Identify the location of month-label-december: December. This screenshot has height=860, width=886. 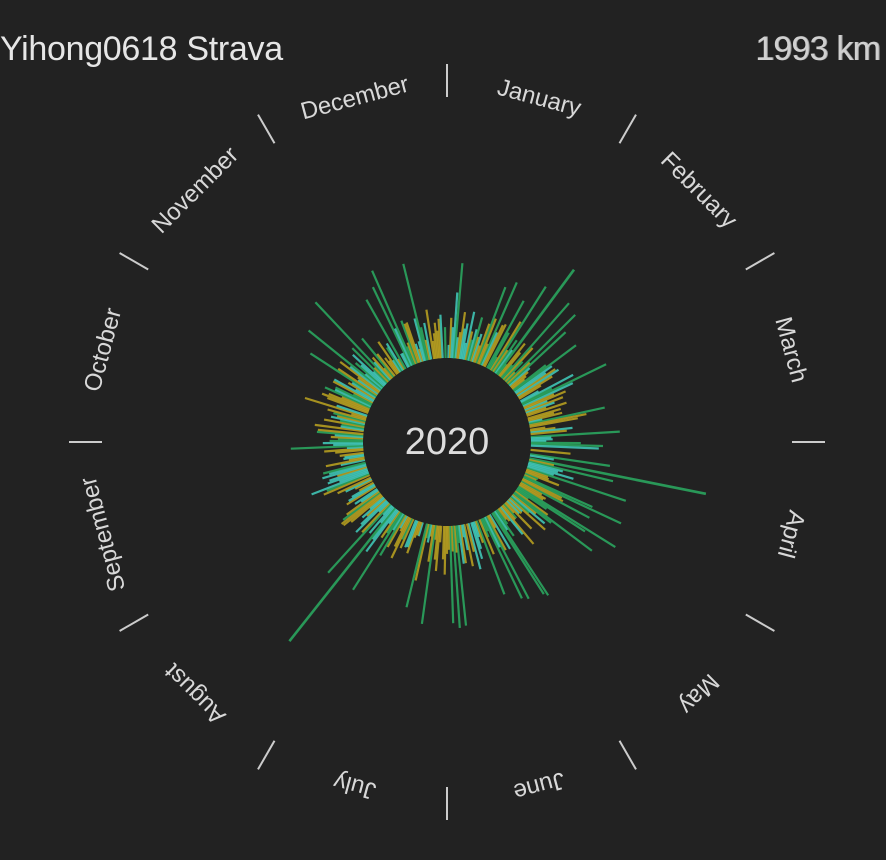
(355, 98).